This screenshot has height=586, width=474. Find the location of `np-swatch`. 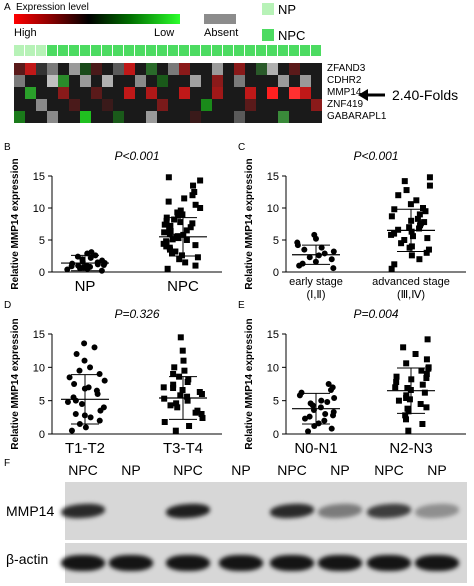

np-swatch is located at coordinates (268, 9).